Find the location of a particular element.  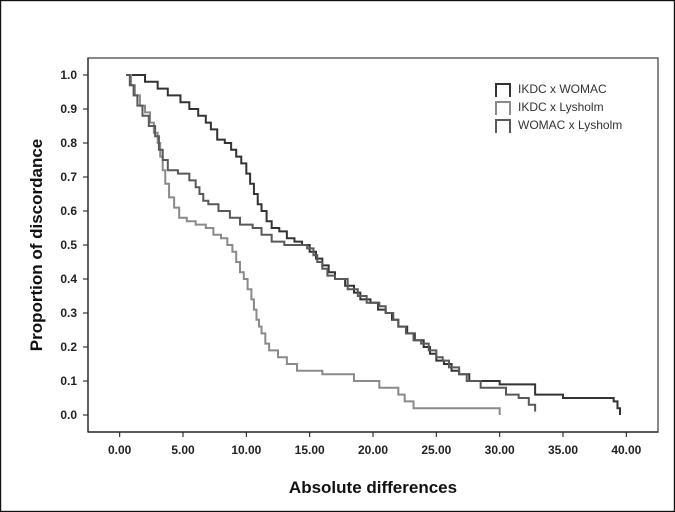

y-tick-label: 1.0 is located at coordinates (68, 75).